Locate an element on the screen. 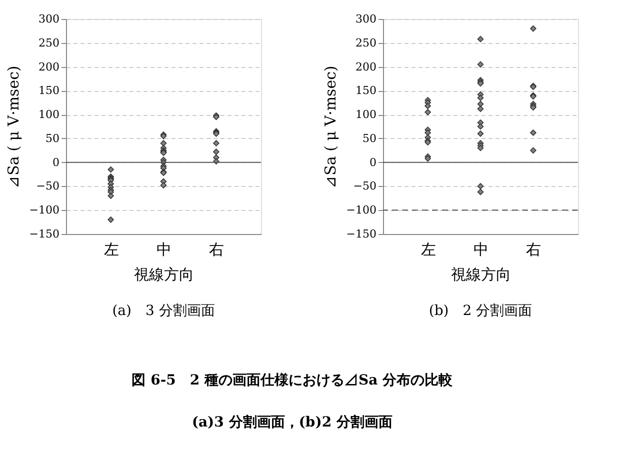 The width and height of the screenshot is (636, 461). text: (a) 3 分割画面 is located at coordinates (163, 311).